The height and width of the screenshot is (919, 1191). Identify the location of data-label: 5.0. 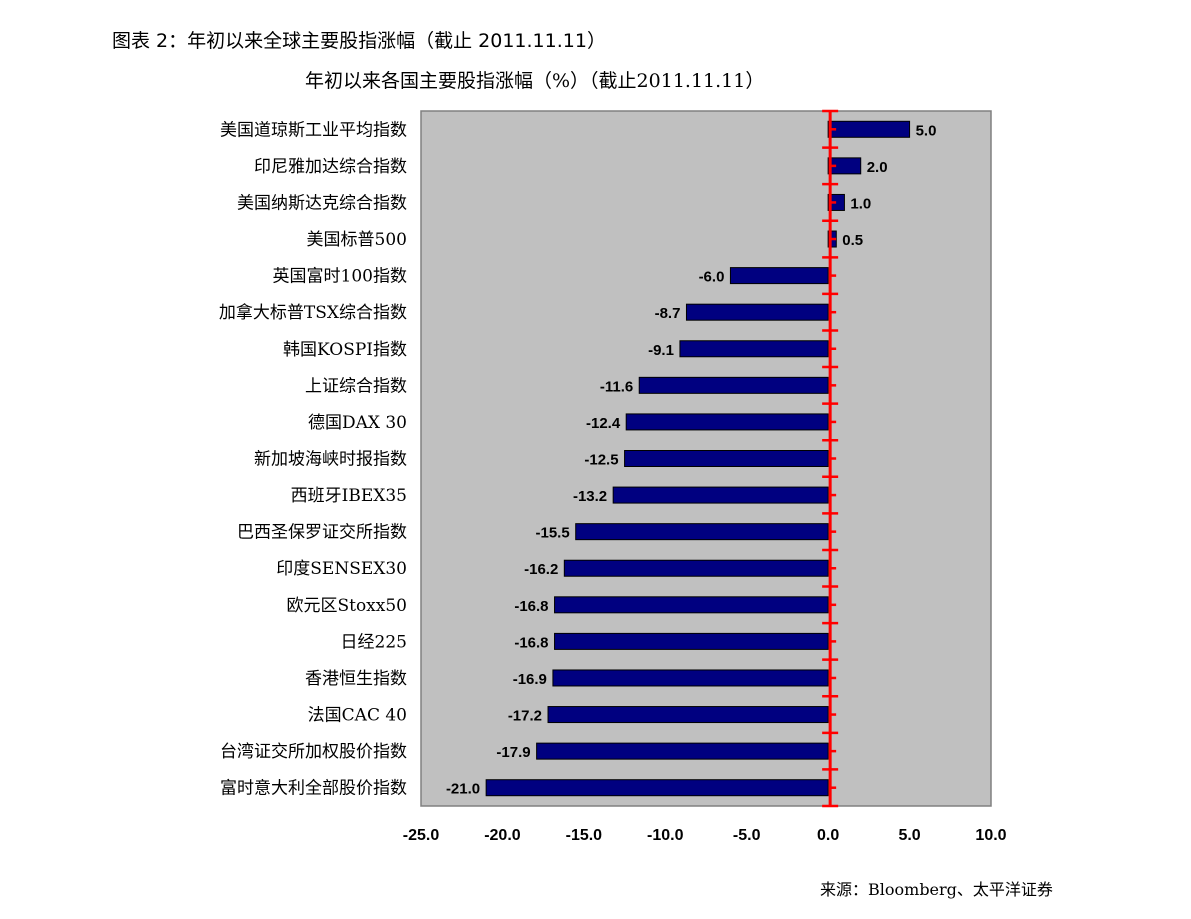
(926, 130).